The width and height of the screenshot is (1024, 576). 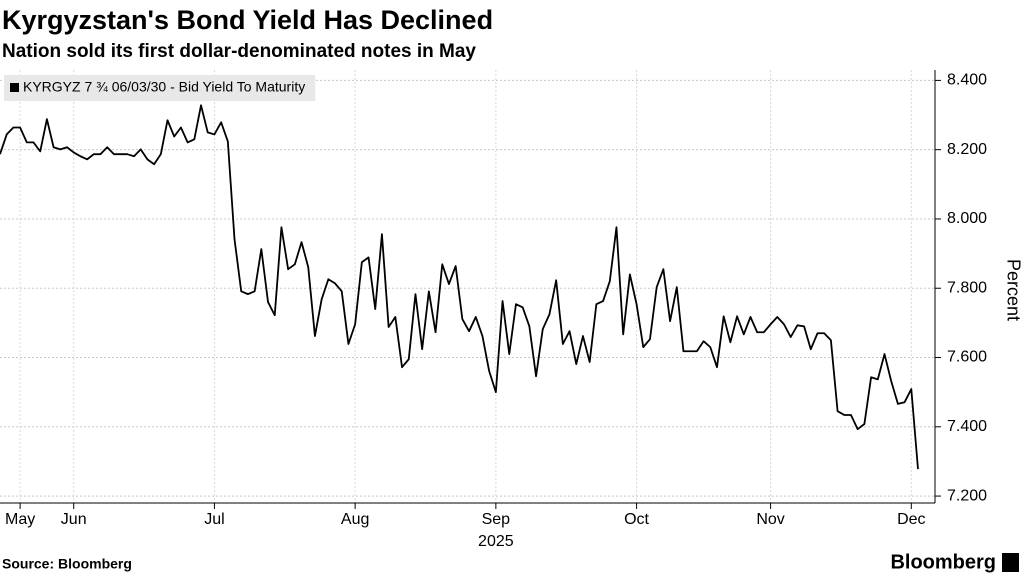 I want to click on y-tick-label: 7.400, so click(x=967, y=426).